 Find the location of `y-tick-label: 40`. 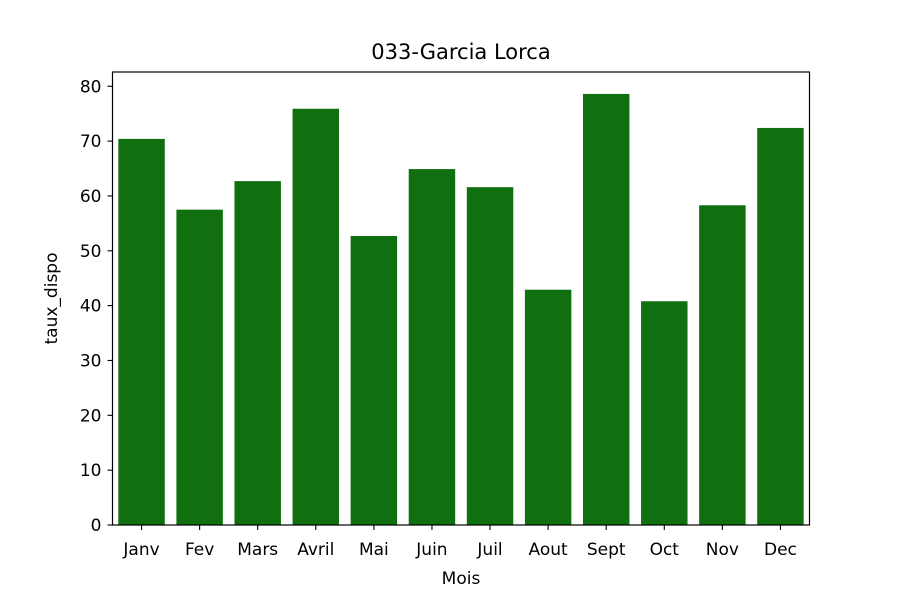

y-tick-label: 40 is located at coordinates (91, 307).